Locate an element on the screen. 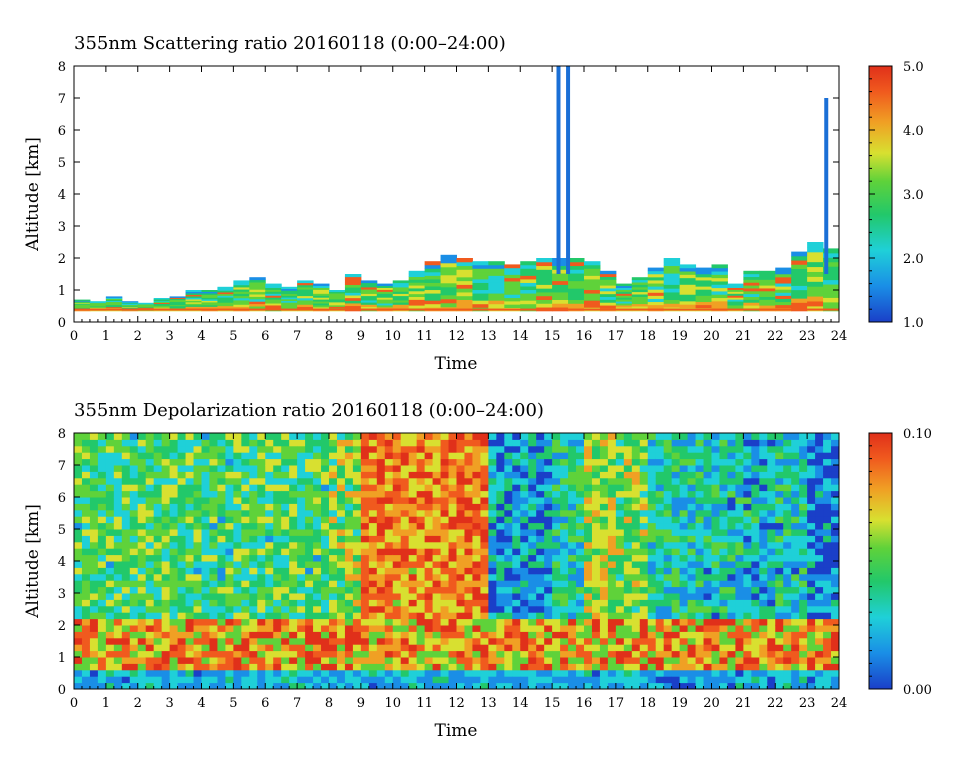 The image size is (960, 770). x-tick-label: 16 is located at coordinates (584, 336).